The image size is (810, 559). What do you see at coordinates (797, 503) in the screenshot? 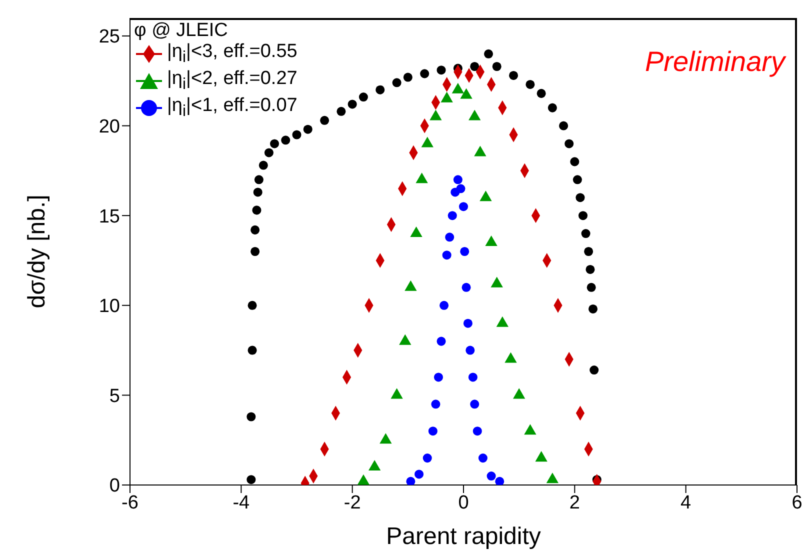
I see `x-tick-label: 6` at bounding box center [797, 503].